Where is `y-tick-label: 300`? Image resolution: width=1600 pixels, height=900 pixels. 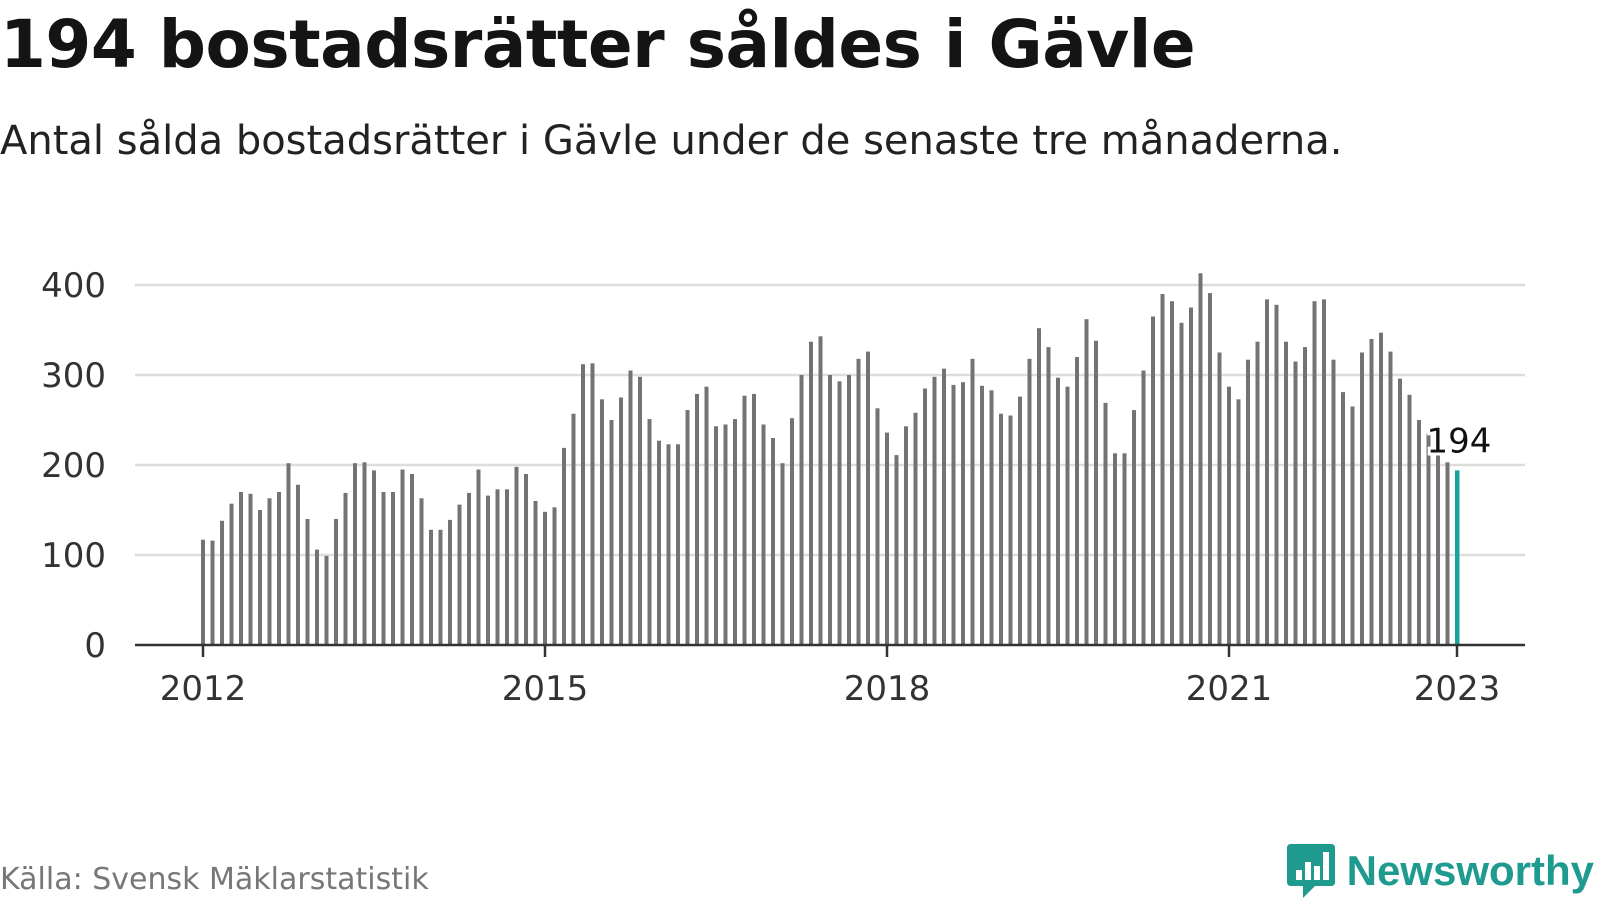 y-tick-label: 300 is located at coordinates (73, 376).